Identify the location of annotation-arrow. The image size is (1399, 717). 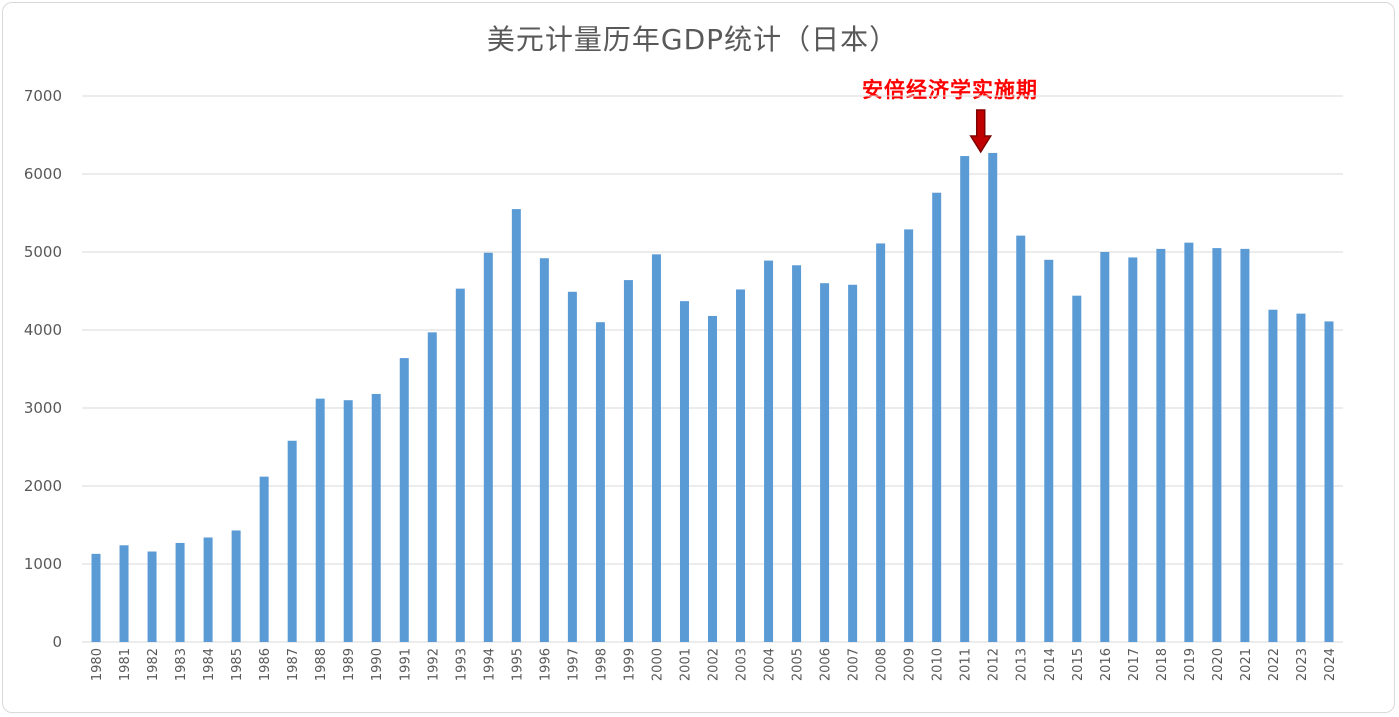
(981, 131).